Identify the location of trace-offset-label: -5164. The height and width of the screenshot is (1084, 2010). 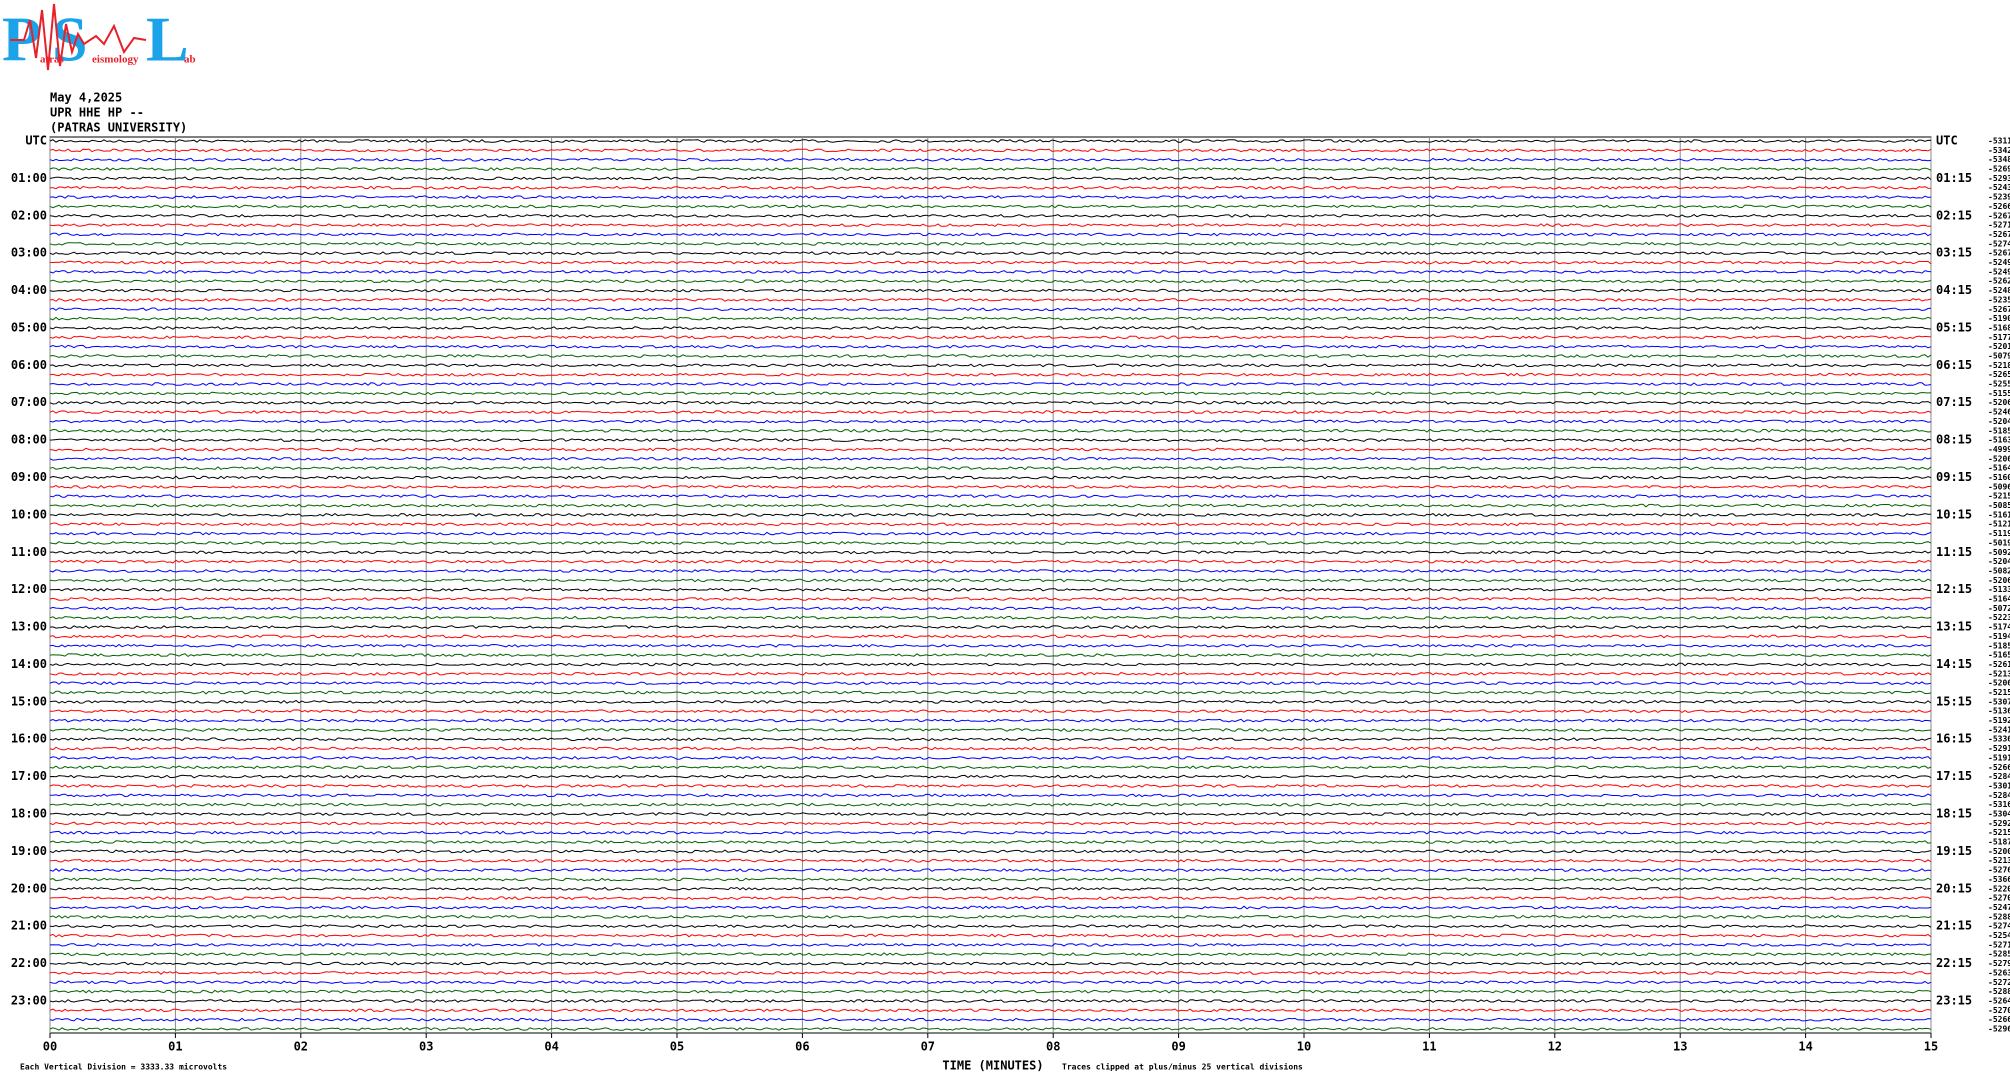
(1999, 468).